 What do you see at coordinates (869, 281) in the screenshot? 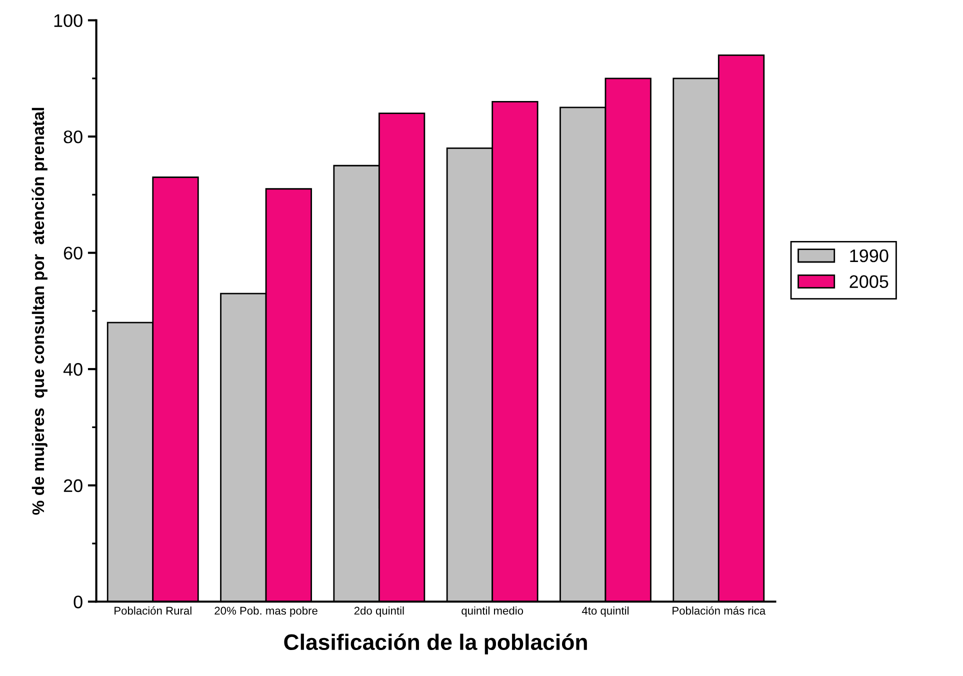
I see `legend-label: 2005` at bounding box center [869, 281].